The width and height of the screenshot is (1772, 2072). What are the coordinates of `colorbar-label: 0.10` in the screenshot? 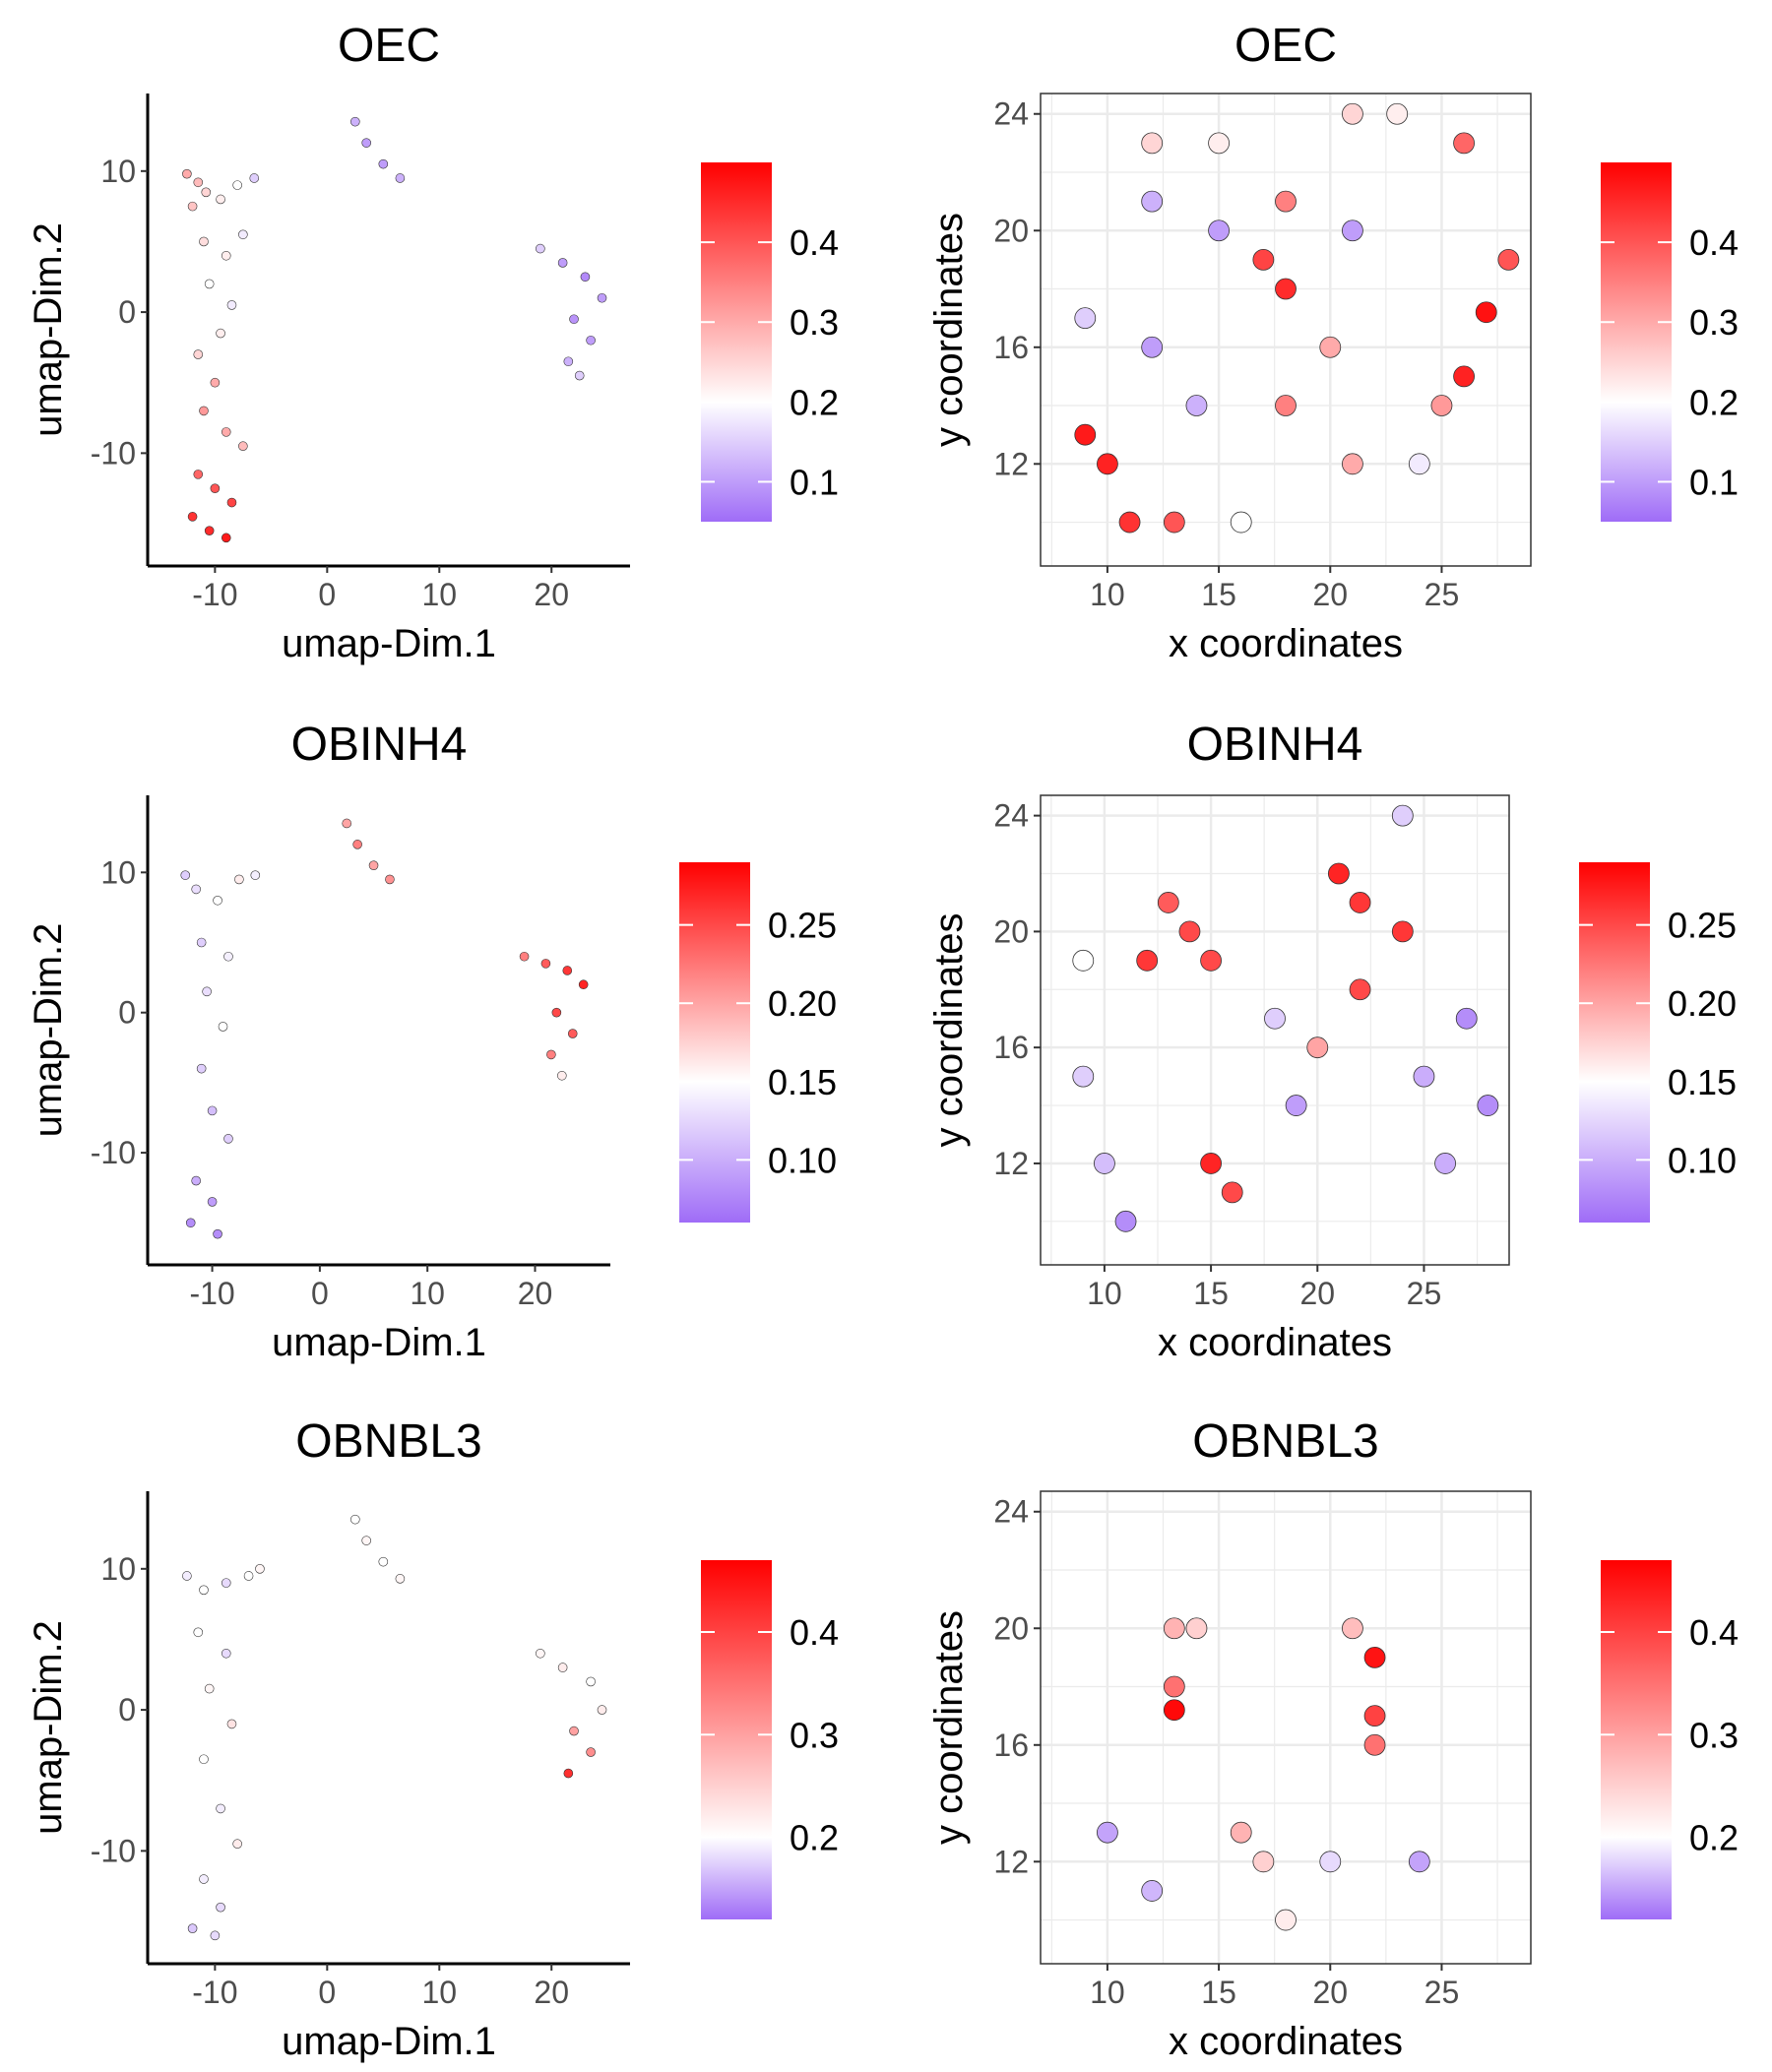 It's located at (802, 1160).